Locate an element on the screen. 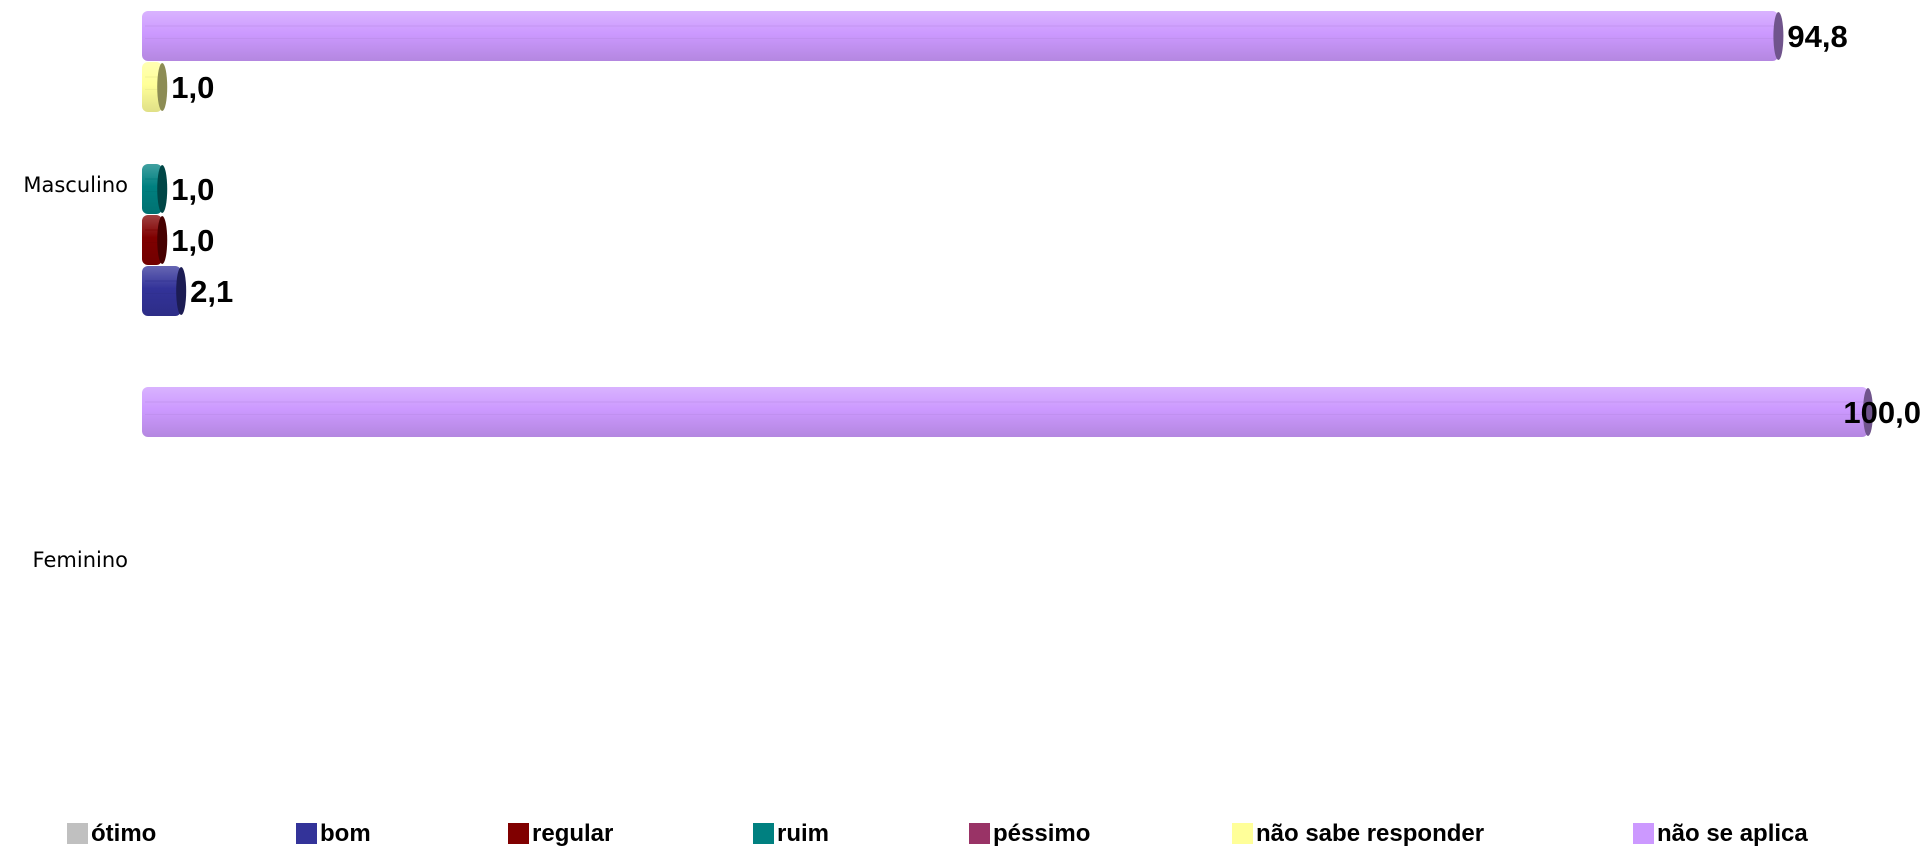  legend-item-bom: bom is located at coordinates (333, 833).